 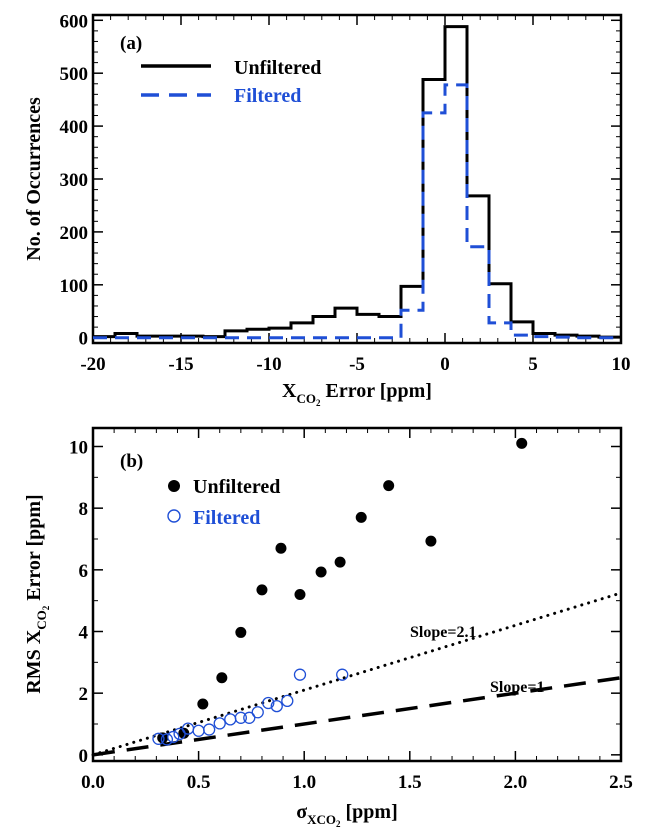 What do you see at coordinates (445, 364) in the screenshot?
I see `x-tick-label: 0` at bounding box center [445, 364].